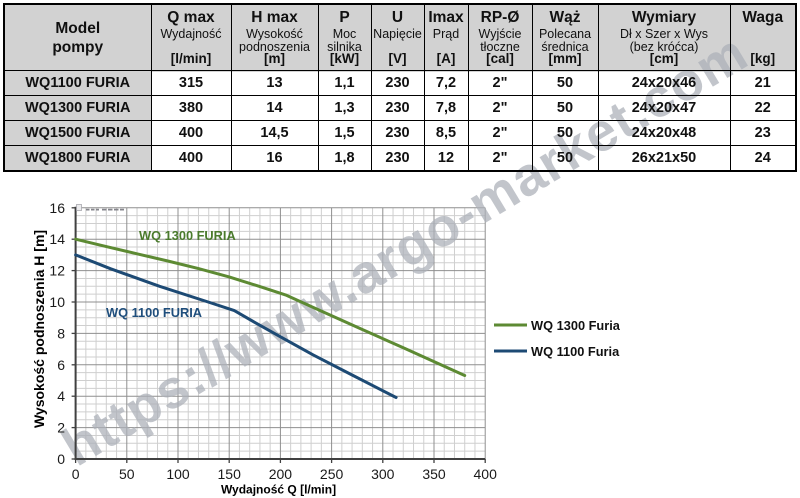 The height and width of the screenshot is (498, 800). I want to click on svg-text: 4, so click(61, 396).